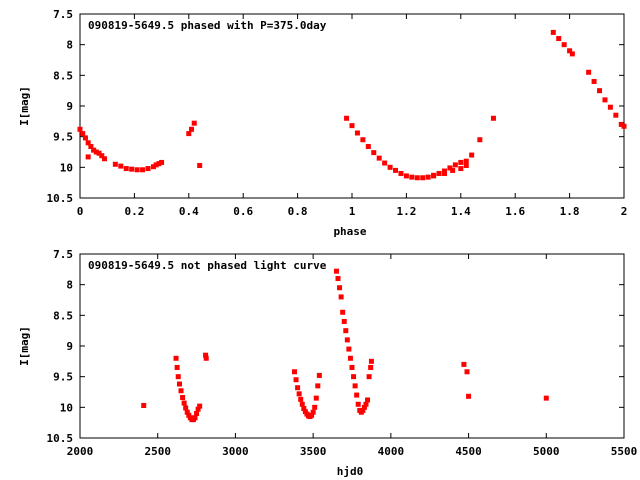  I want to click on unphased-x-tick-label: 5500, so click(624, 451).